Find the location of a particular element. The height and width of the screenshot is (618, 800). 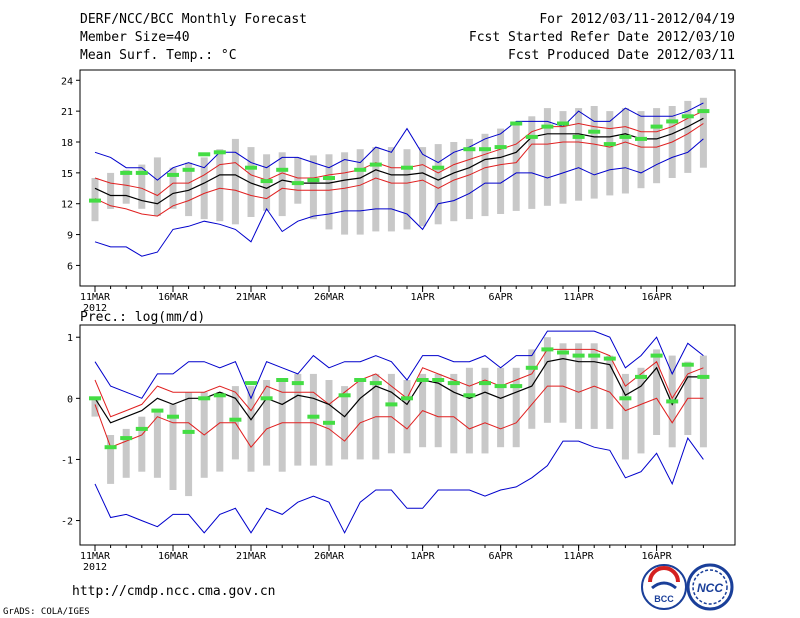

temperature-ytick-label: 6 is located at coordinates (70, 266).